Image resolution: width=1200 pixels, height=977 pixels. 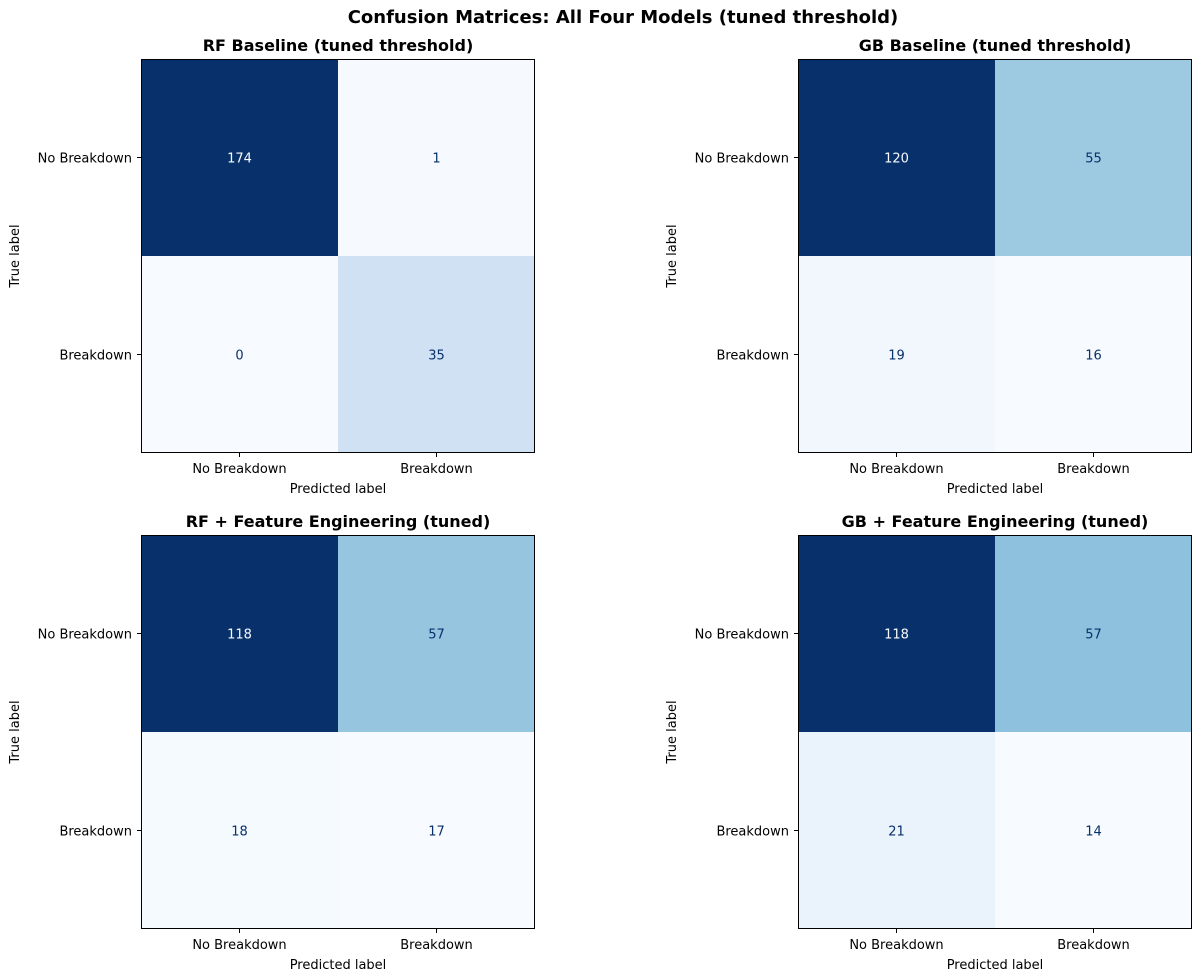 I want to click on cell-value-label: 18, so click(x=239, y=832).